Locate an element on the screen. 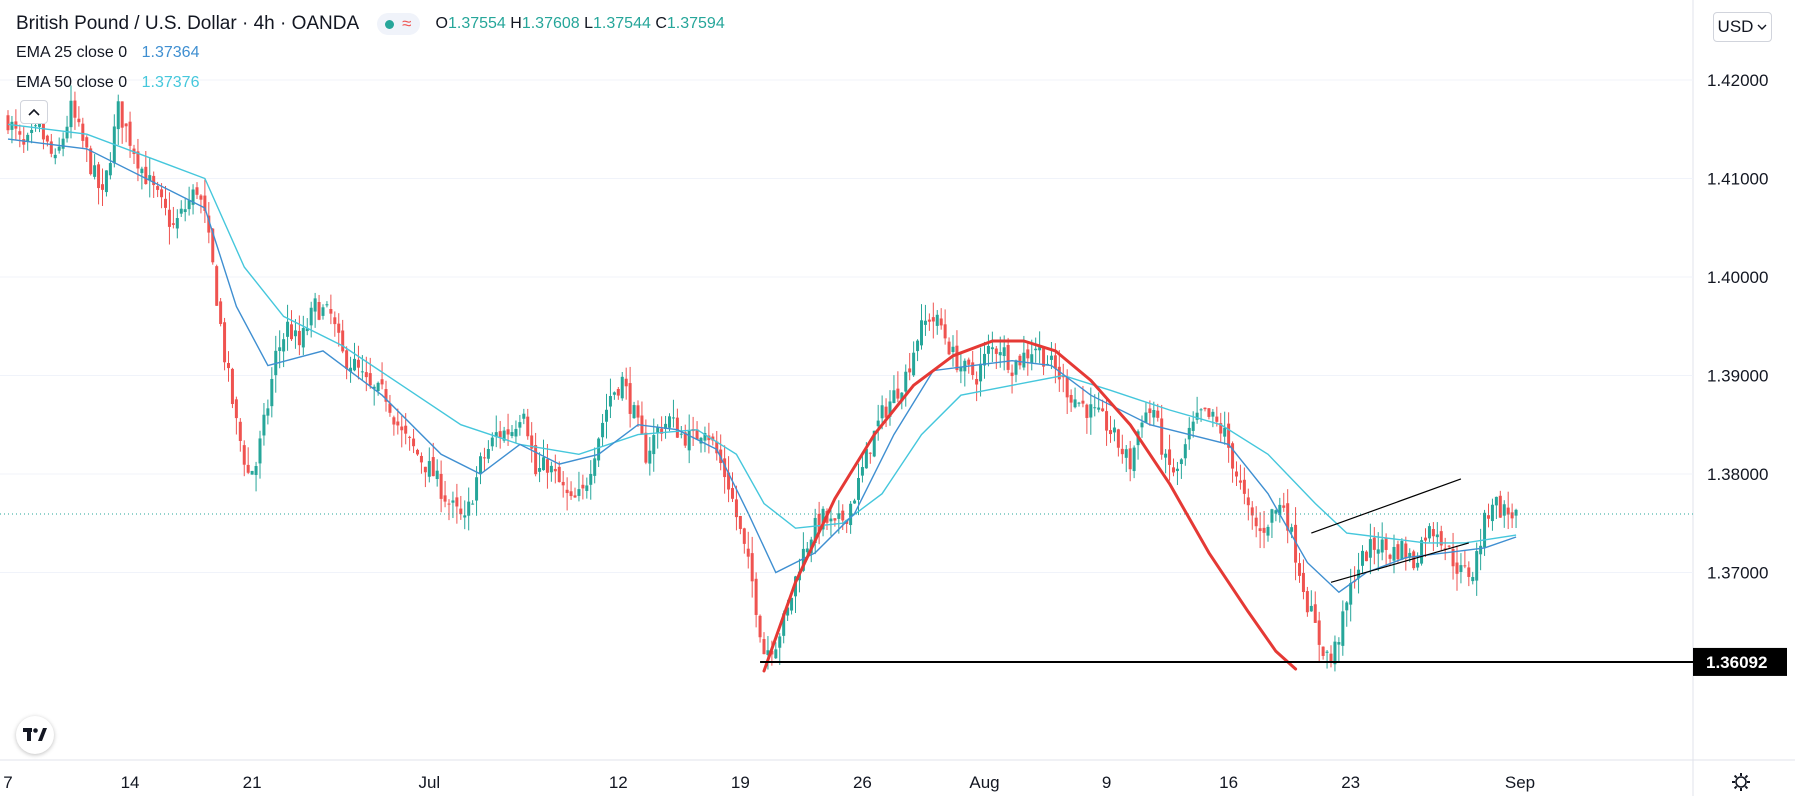 The height and width of the screenshot is (796, 1795). time-tick-label: 21 is located at coordinates (252, 782).